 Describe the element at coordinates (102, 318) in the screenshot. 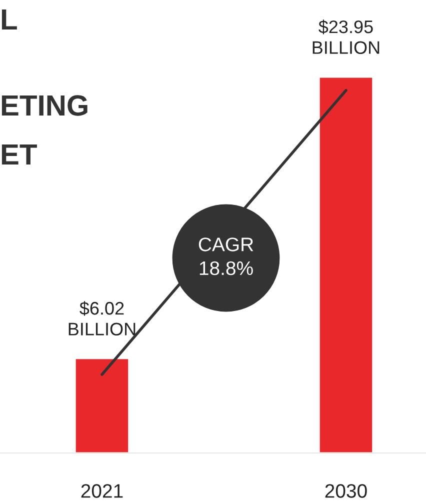

I see `data-label: $6.02 BILLION` at that location.